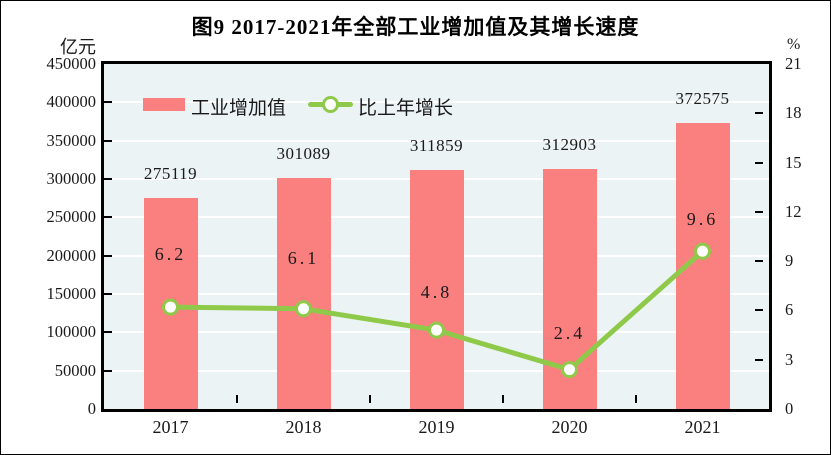 The height and width of the screenshot is (455, 831). Describe the element at coordinates (239, 108) in the screenshot. I see `bar-legend-label: 工业增加值` at that location.